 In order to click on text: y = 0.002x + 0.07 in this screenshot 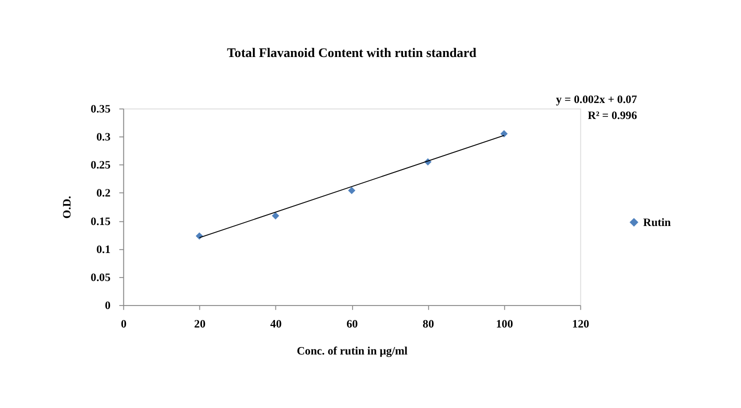, I will do `click(597, 100)`.